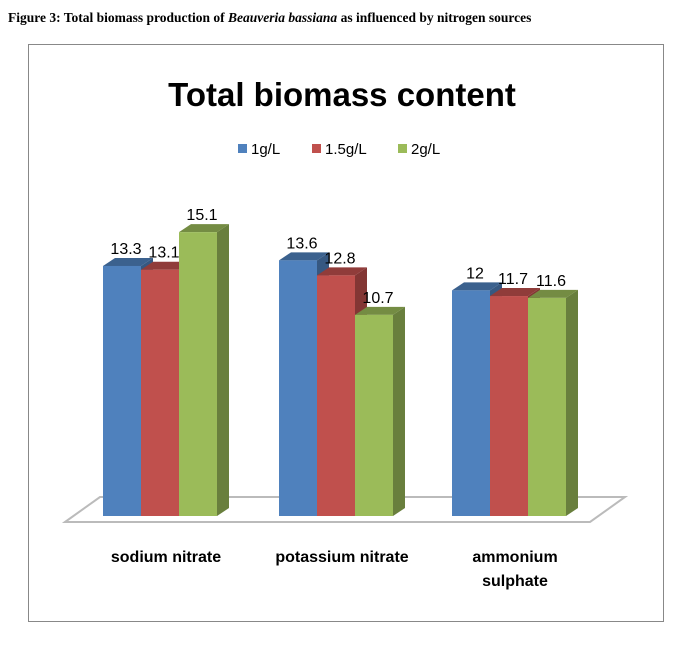  Describe the element at coordinates (515, 581) in the screenshot. I see `category-label-2-line2: sulphate` at that location.